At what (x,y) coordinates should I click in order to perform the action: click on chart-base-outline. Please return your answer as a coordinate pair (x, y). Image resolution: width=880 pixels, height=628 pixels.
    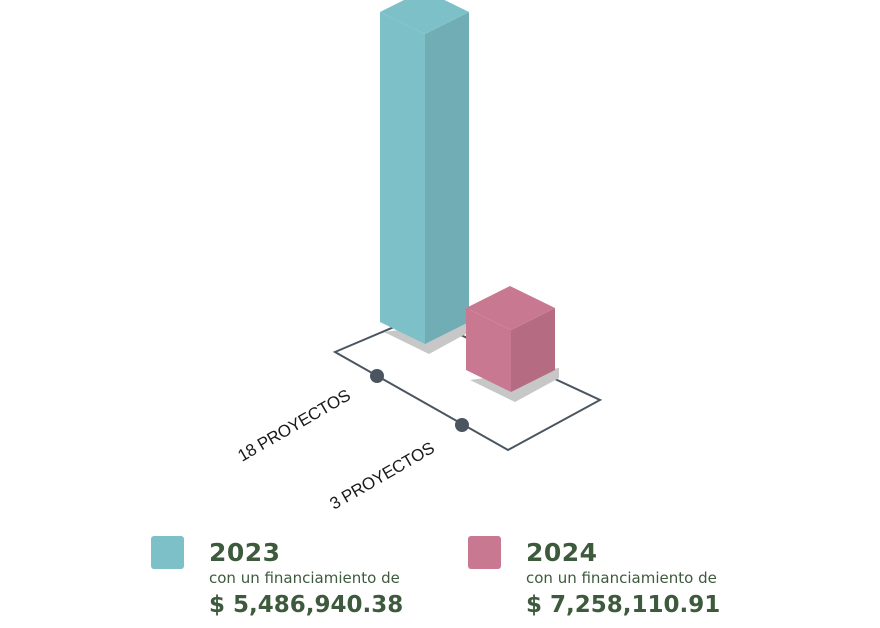
    Looking at the image, I should click on (467, 383).